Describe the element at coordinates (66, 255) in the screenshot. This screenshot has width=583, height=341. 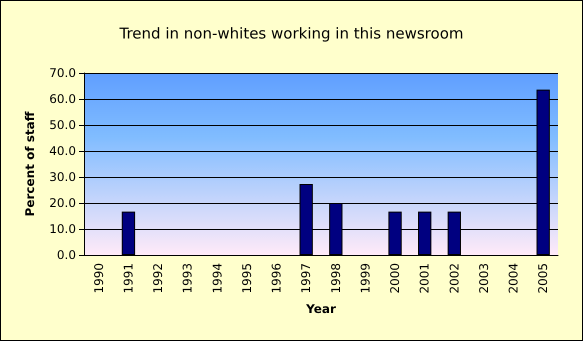
I see `y-tick-label: 0.0` at that location.